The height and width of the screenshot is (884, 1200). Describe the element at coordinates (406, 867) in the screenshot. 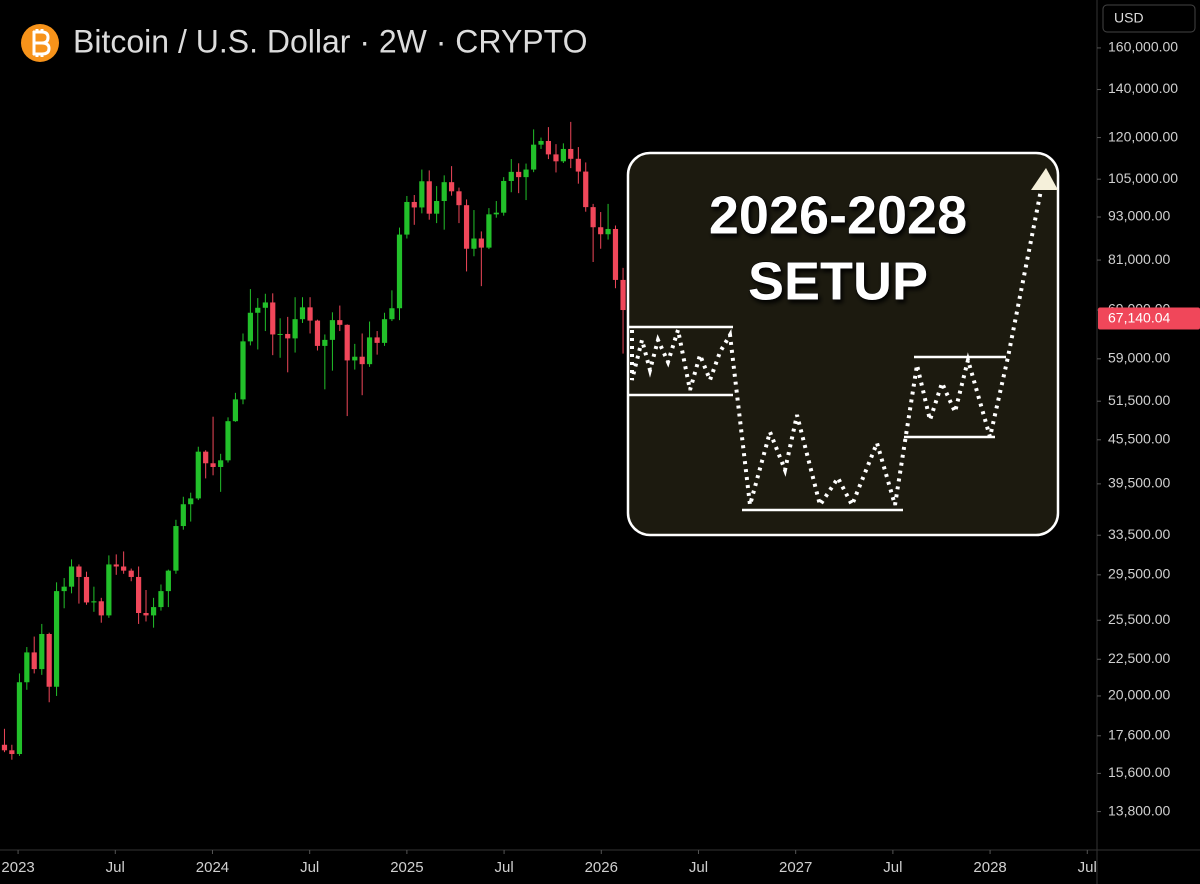

I see `x-tick-label: 2025` at that location.